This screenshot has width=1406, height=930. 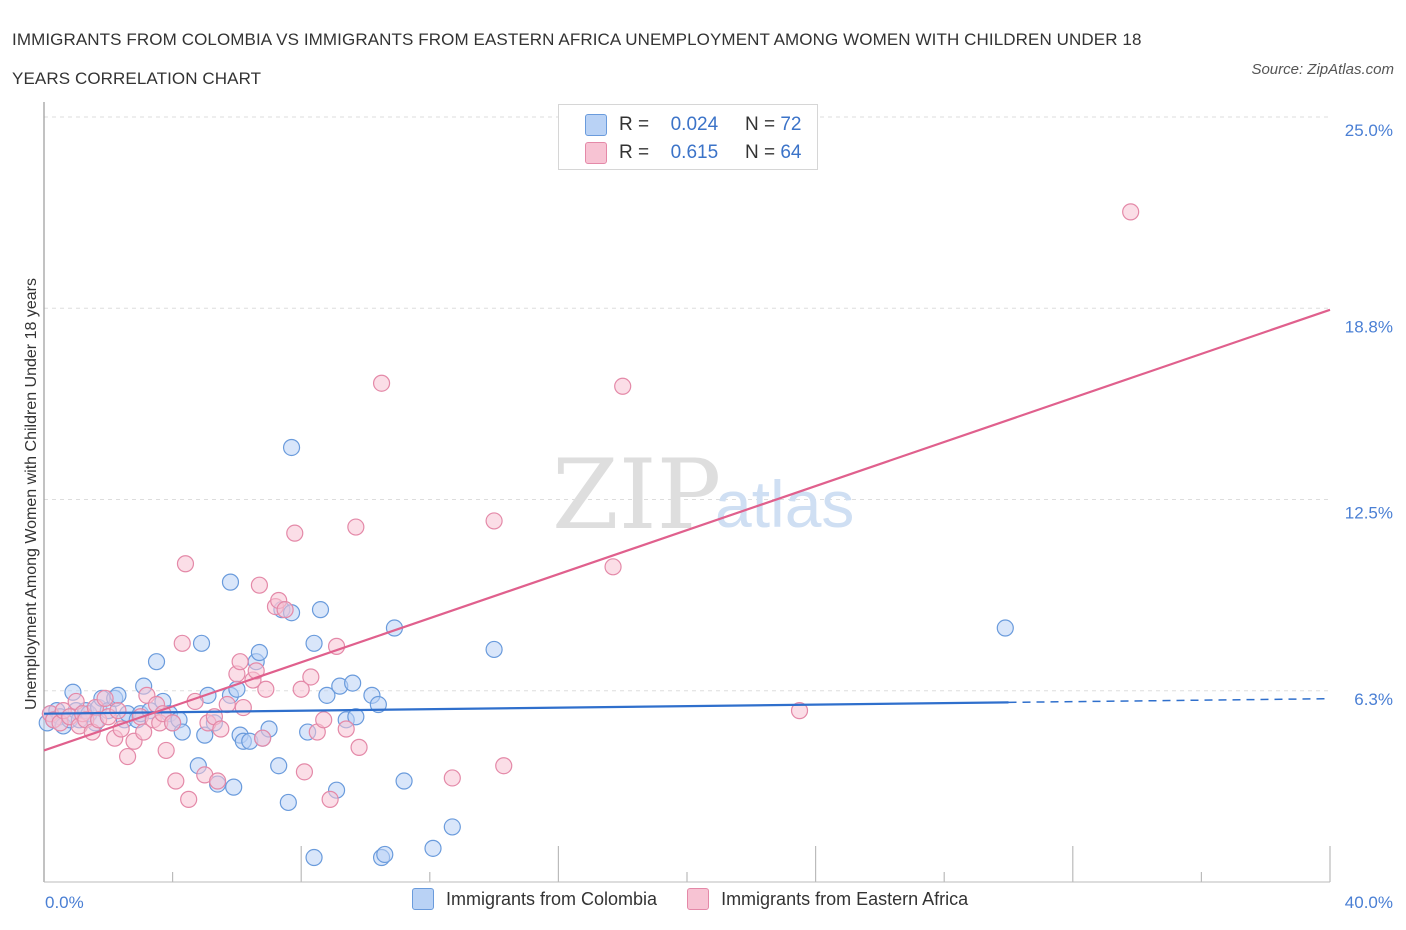 I want to click on source-credit: Source: ZipAtlas.com, so click(x=1322, y=69).